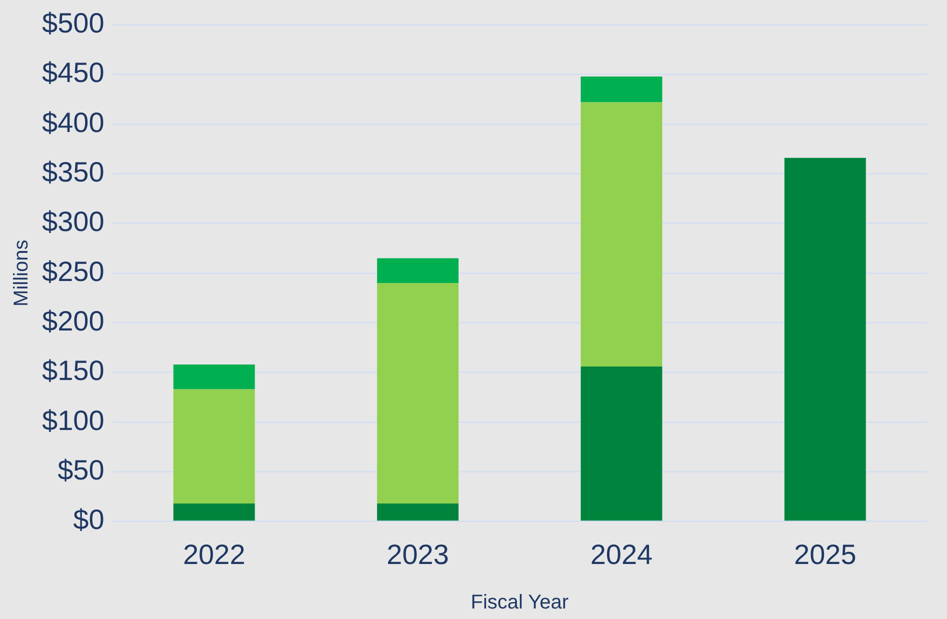  What do you see at coordinates (519, 603) in the screenshot?
I see `x-axis-title: Fiscal Year` at bounding box center [519, 603].